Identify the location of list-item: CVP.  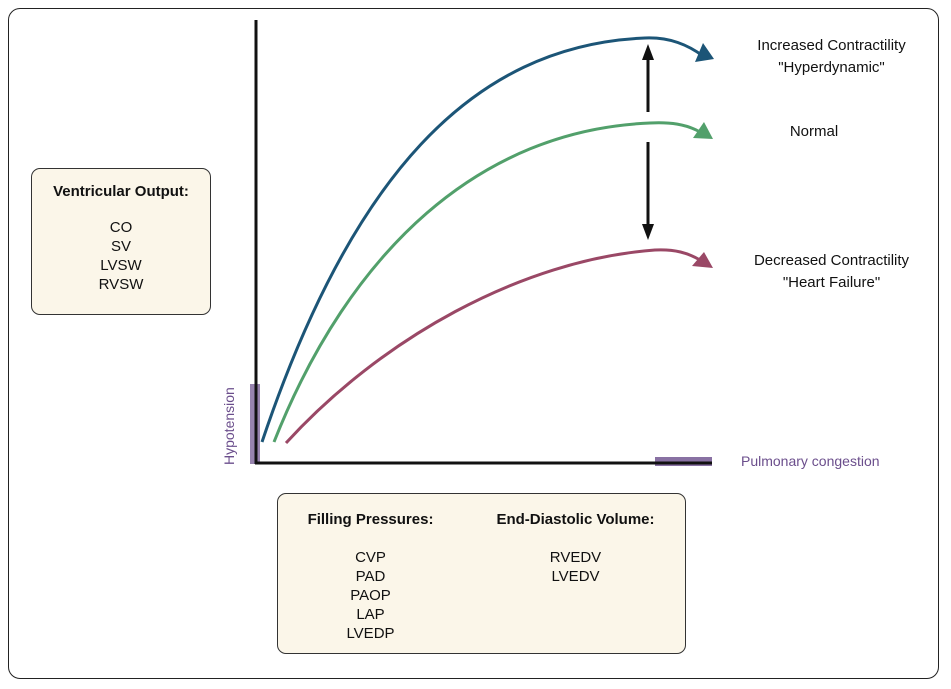
(370, 557).